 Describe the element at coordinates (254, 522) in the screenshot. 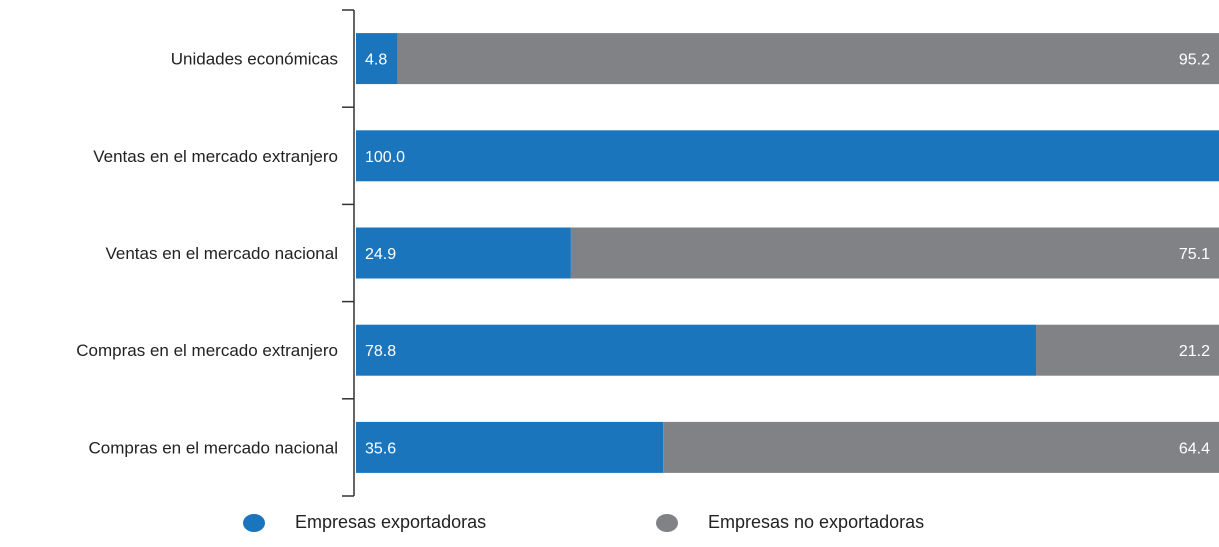

I see `legend-swatch-exportadoras` at that location.